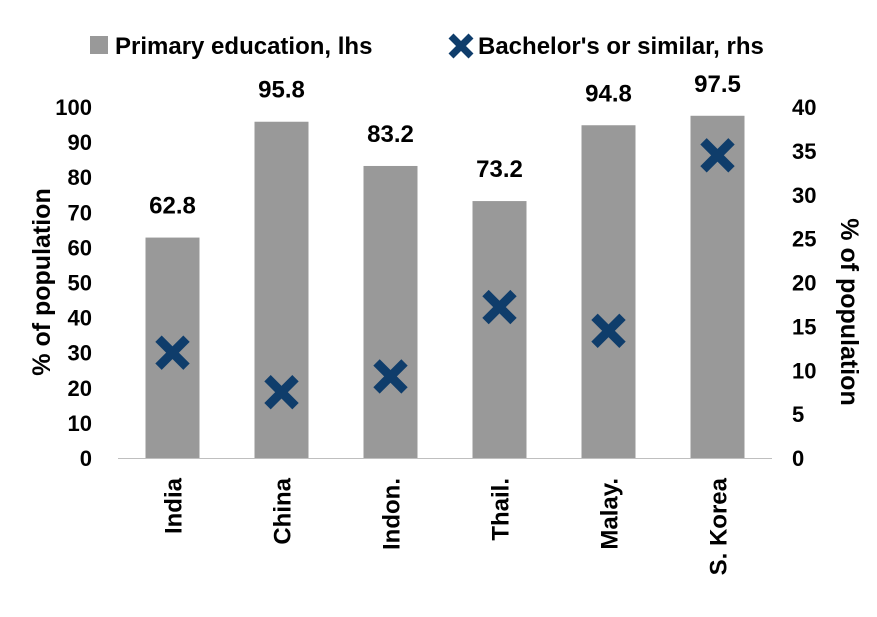 The width and height of the screenshot is (877, 617). I want to click on left-axis-ticks: 0 10 20 30 40 50 60 70 80 90 100, so click(73, 283).